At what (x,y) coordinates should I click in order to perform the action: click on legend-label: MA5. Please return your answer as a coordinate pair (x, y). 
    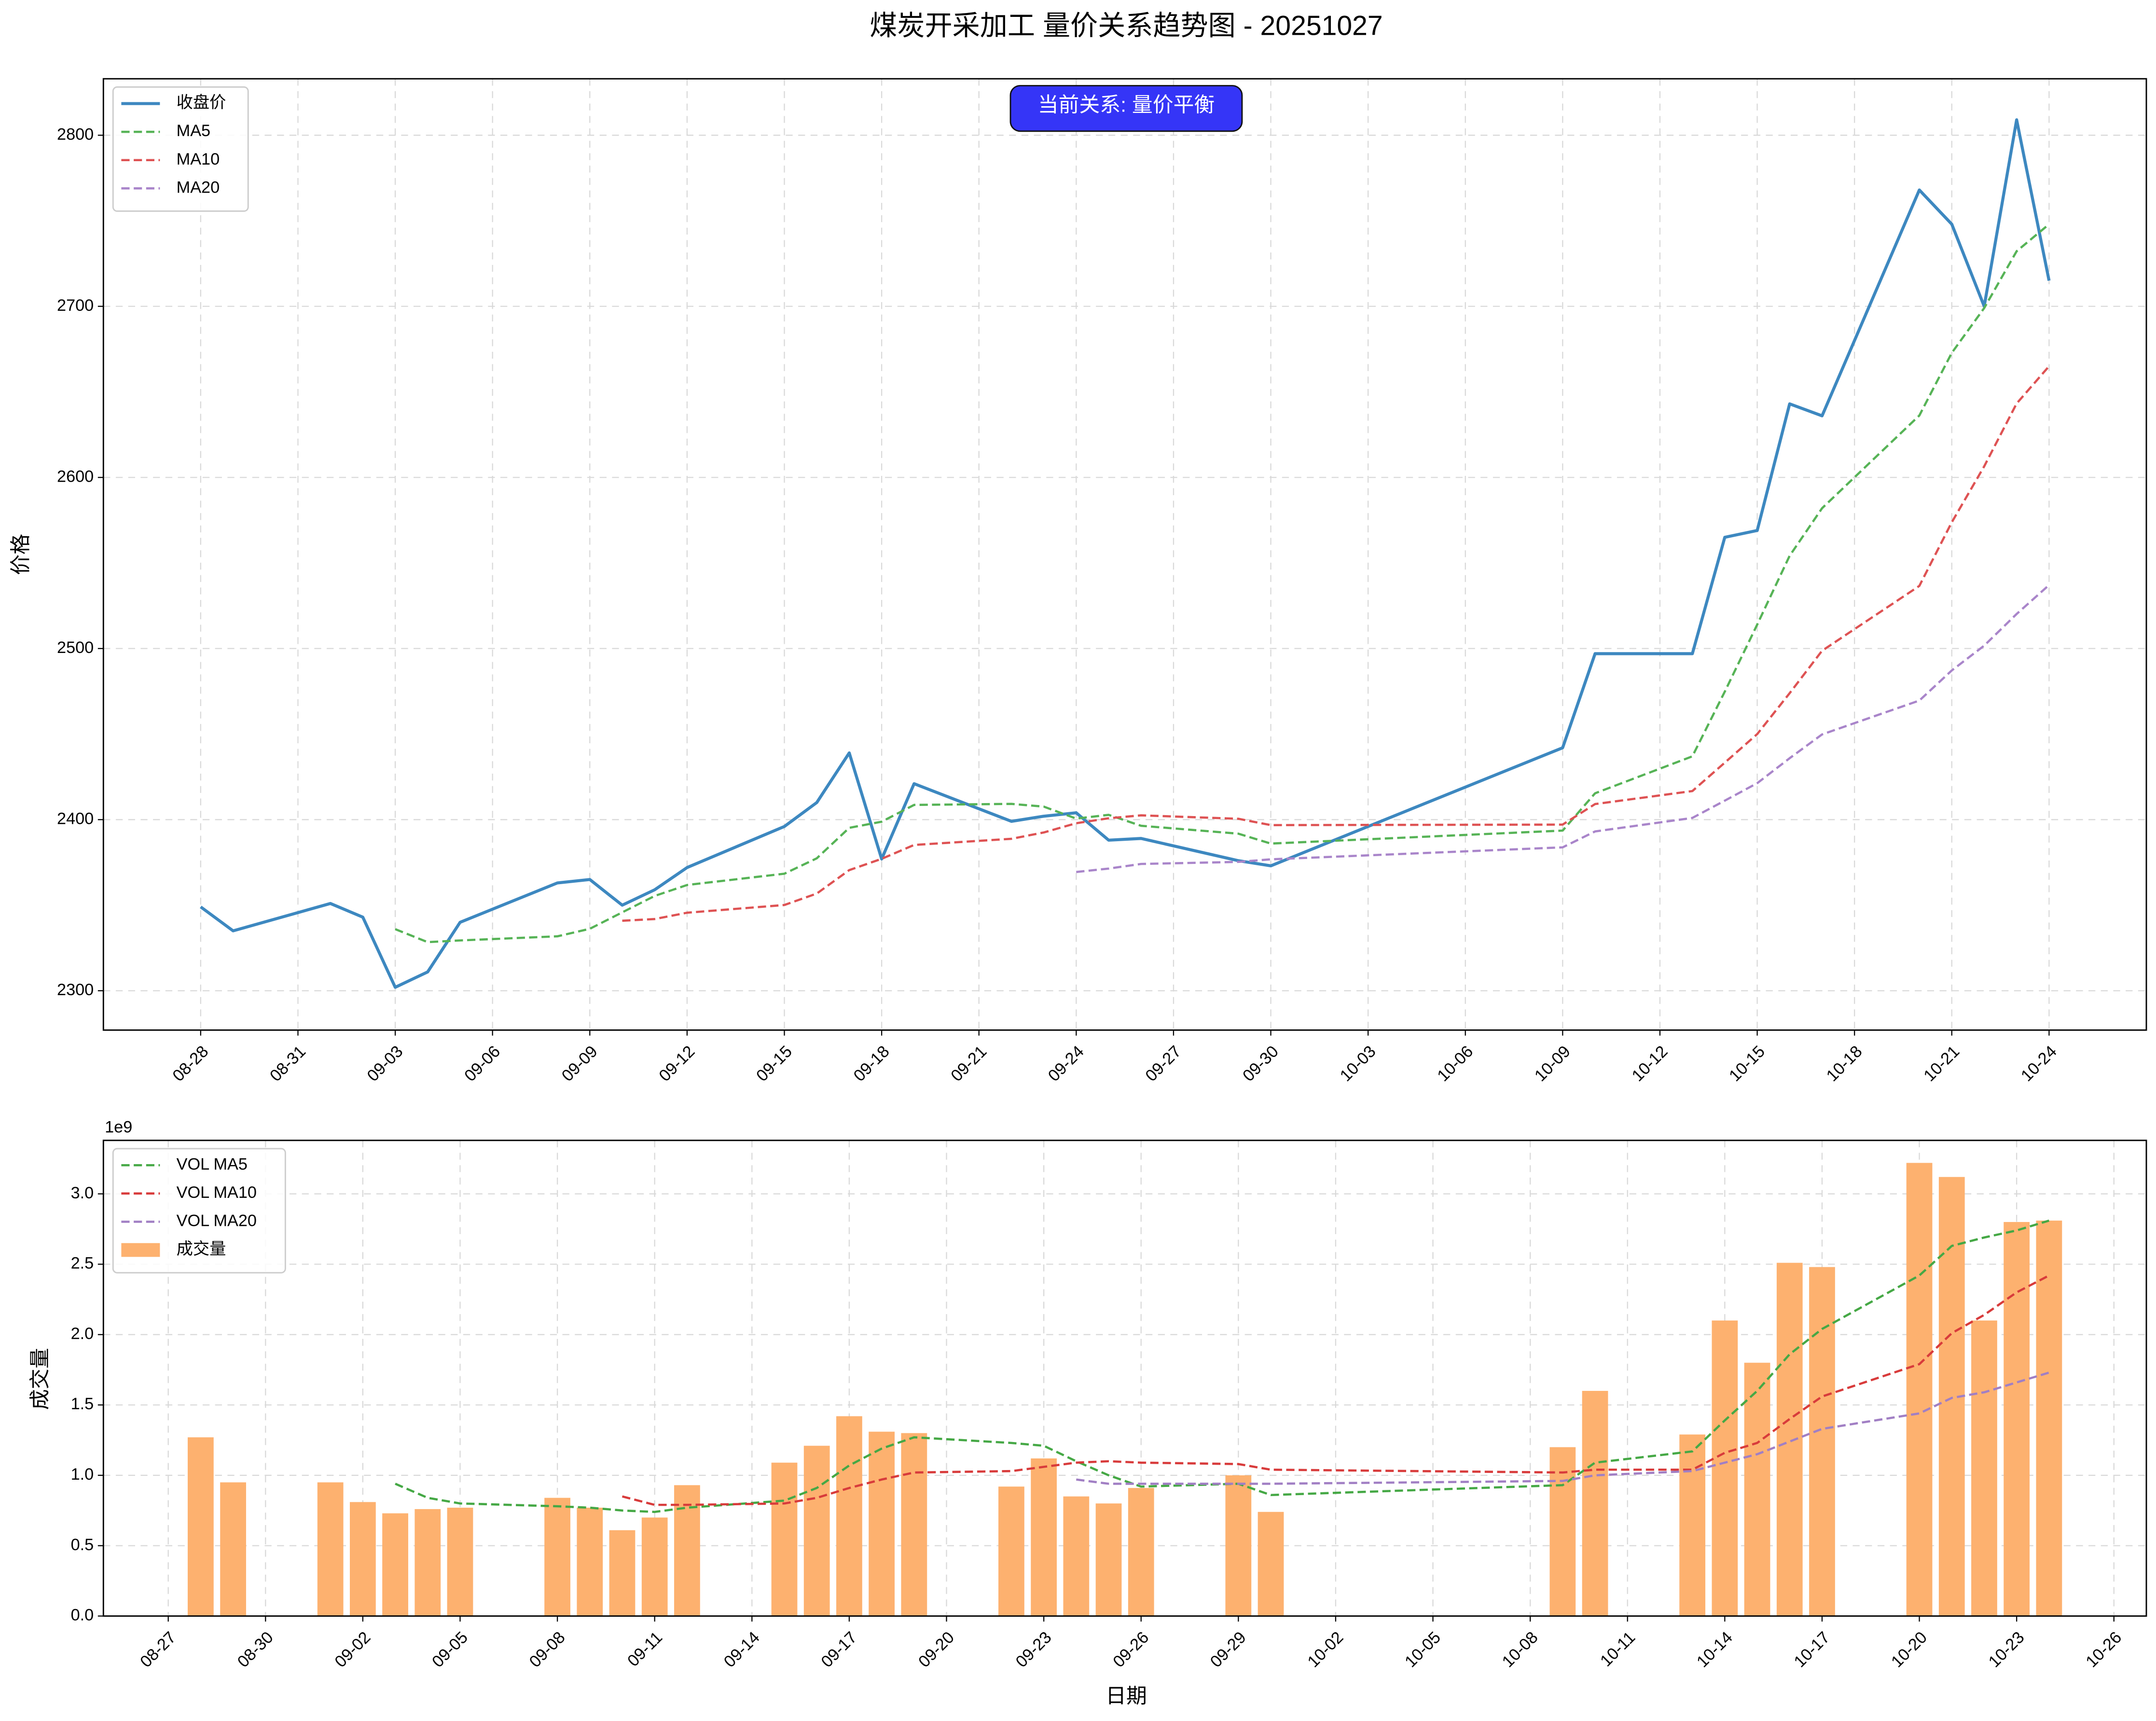
    Looking at the image, I should click on (193, 131).